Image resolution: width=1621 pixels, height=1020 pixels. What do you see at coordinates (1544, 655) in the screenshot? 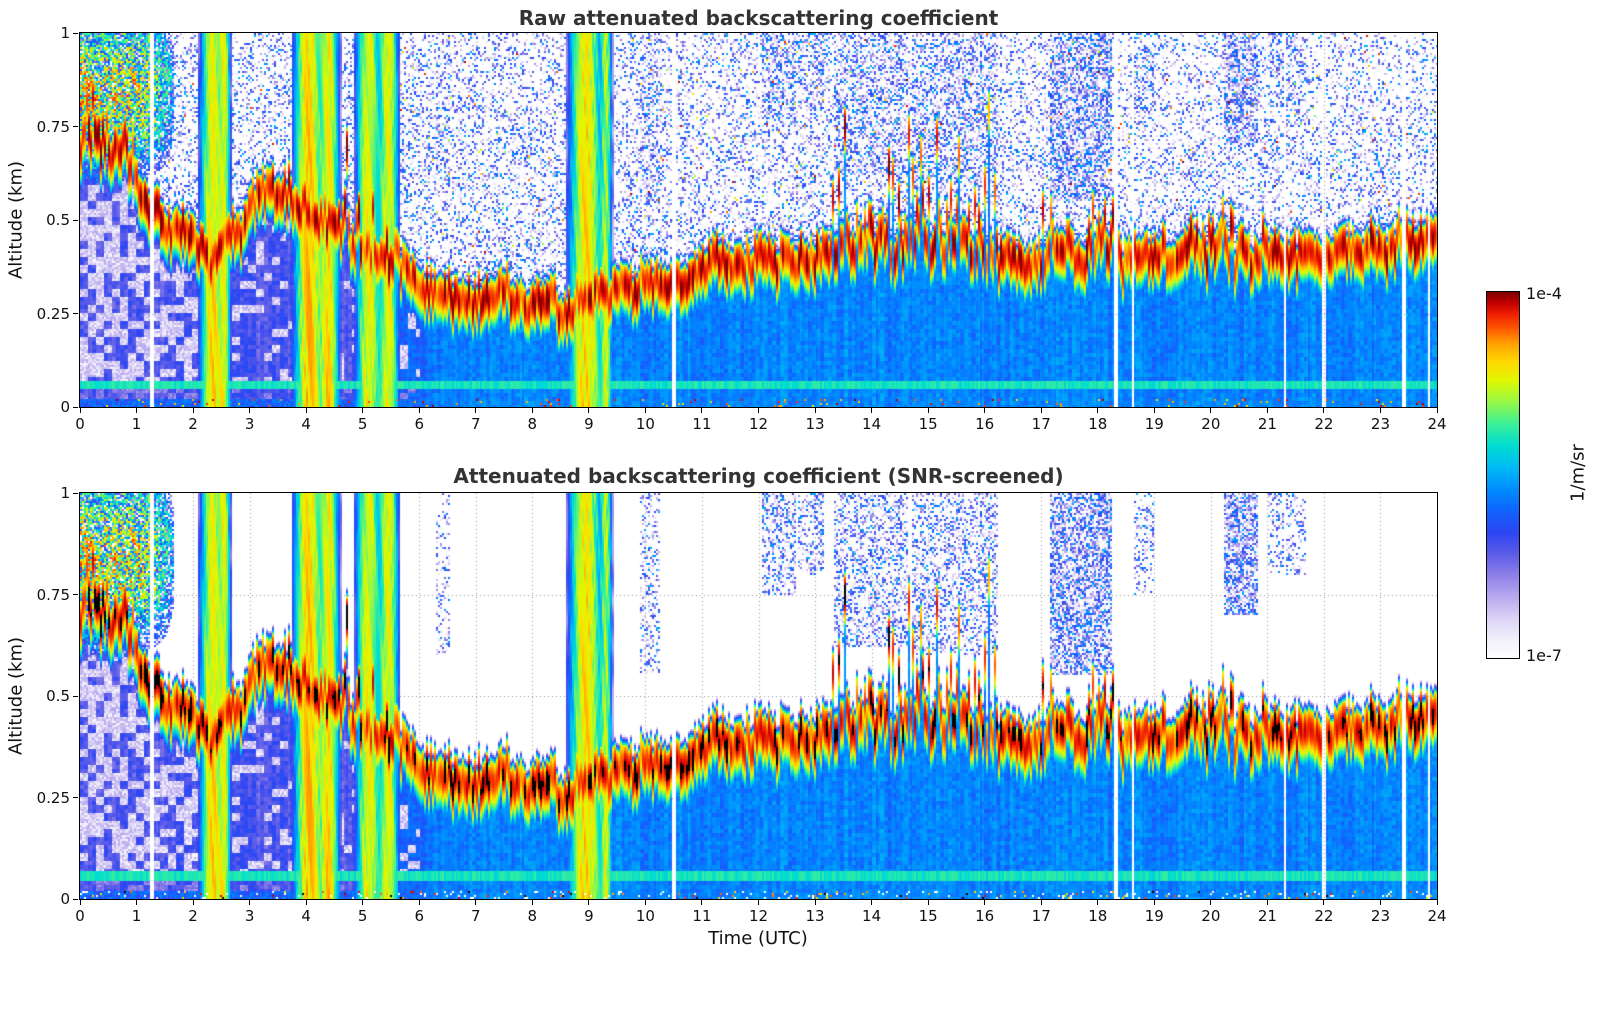
I see `colorbar-min-label: 1e-7` at bounding box center [1544, 655].